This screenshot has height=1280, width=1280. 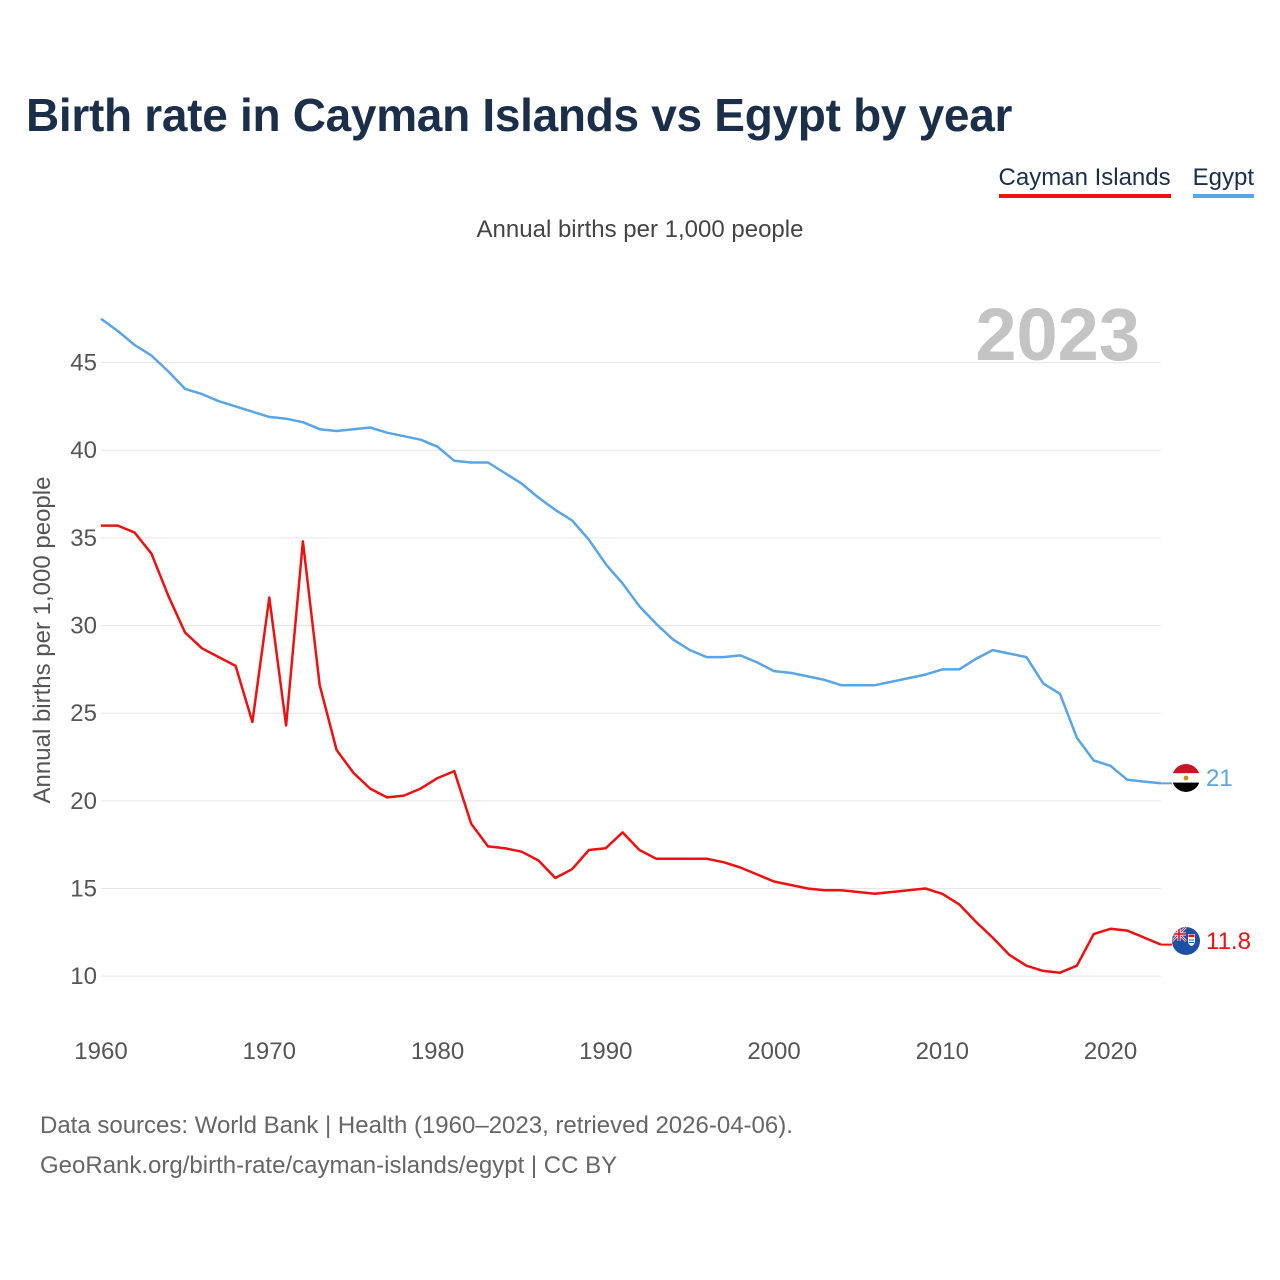 What do you see at coordinates (83, 713) in the screenshot?
I see `y-tick-label: 25` at bounding box center [83, 713].